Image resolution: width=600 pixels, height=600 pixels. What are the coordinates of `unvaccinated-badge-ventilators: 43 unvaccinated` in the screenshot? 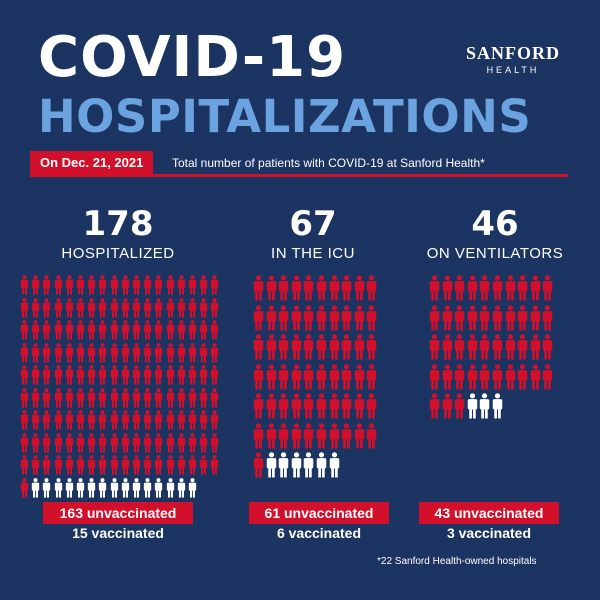 It's located at (489, 513).